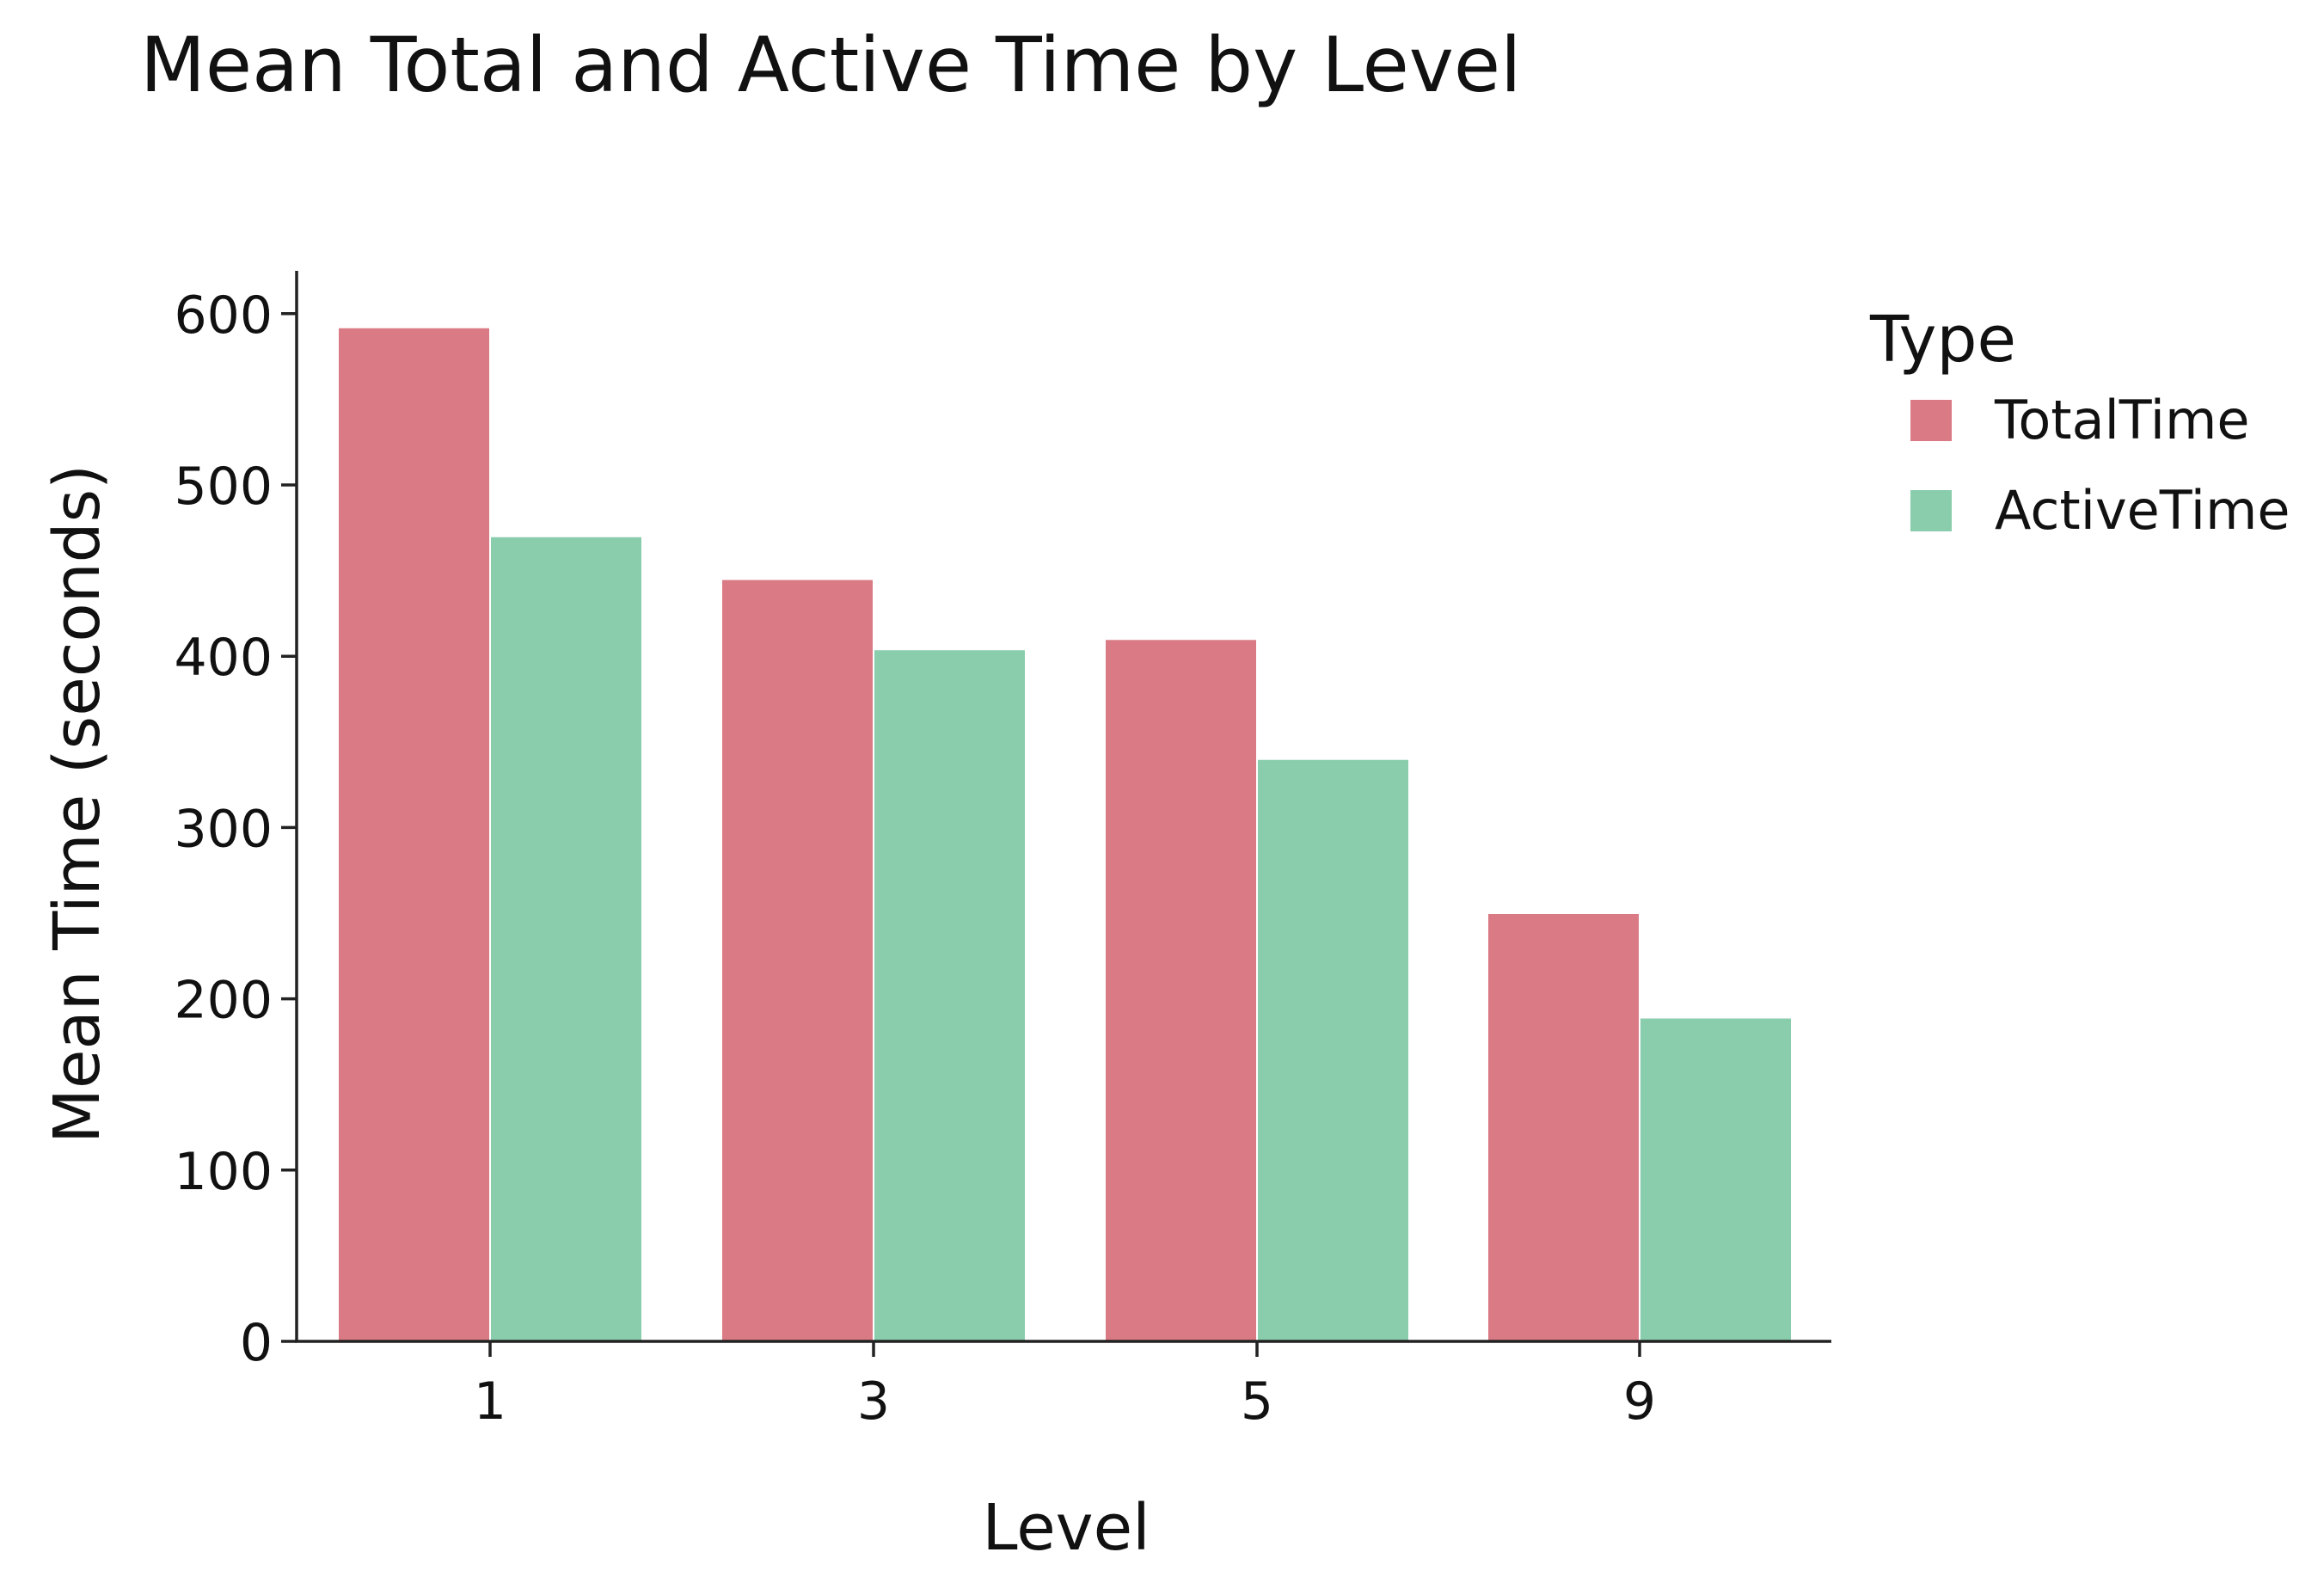  I want to click on x-tick-label: 1, so click(490, 1401).